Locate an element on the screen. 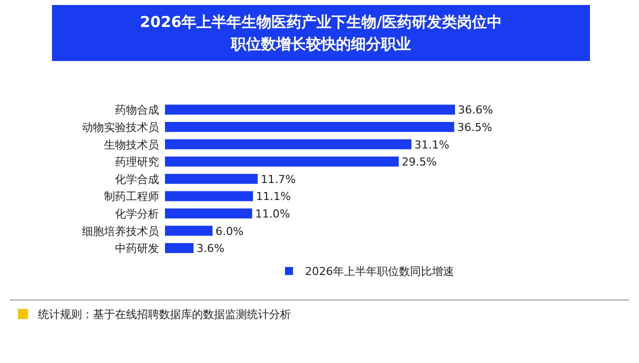  y-tick-label: 药理研究 is located at coordinates (137, 162).